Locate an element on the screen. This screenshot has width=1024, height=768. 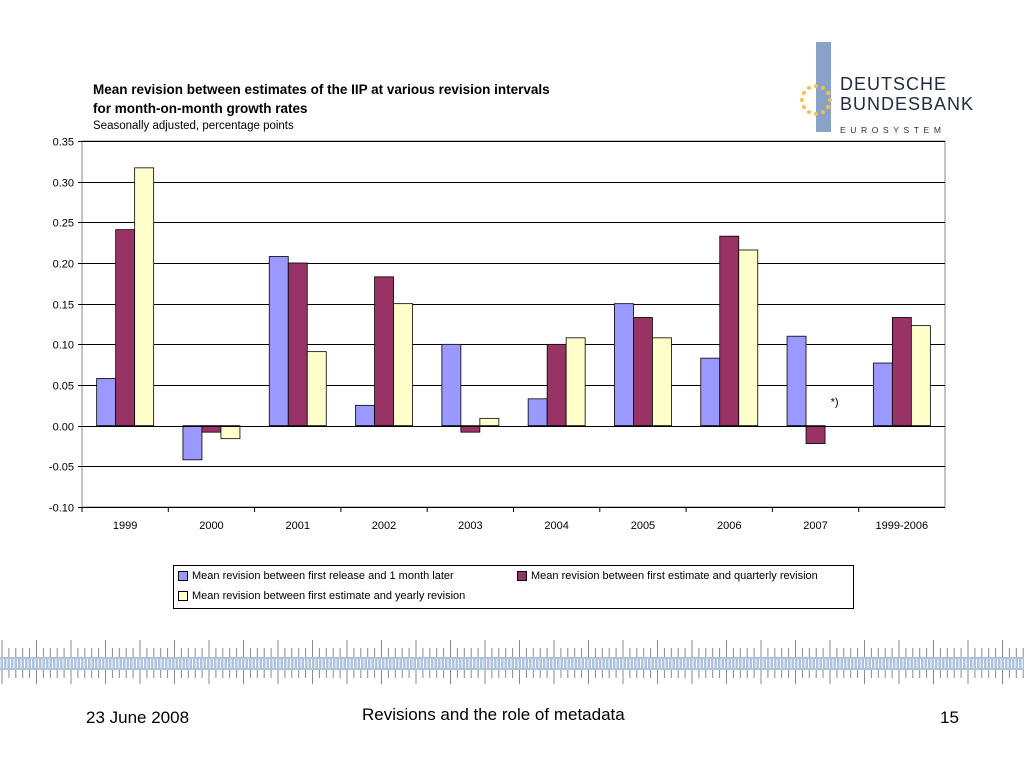
x-tick-label: 1999 is located at coordinates (125, 526).